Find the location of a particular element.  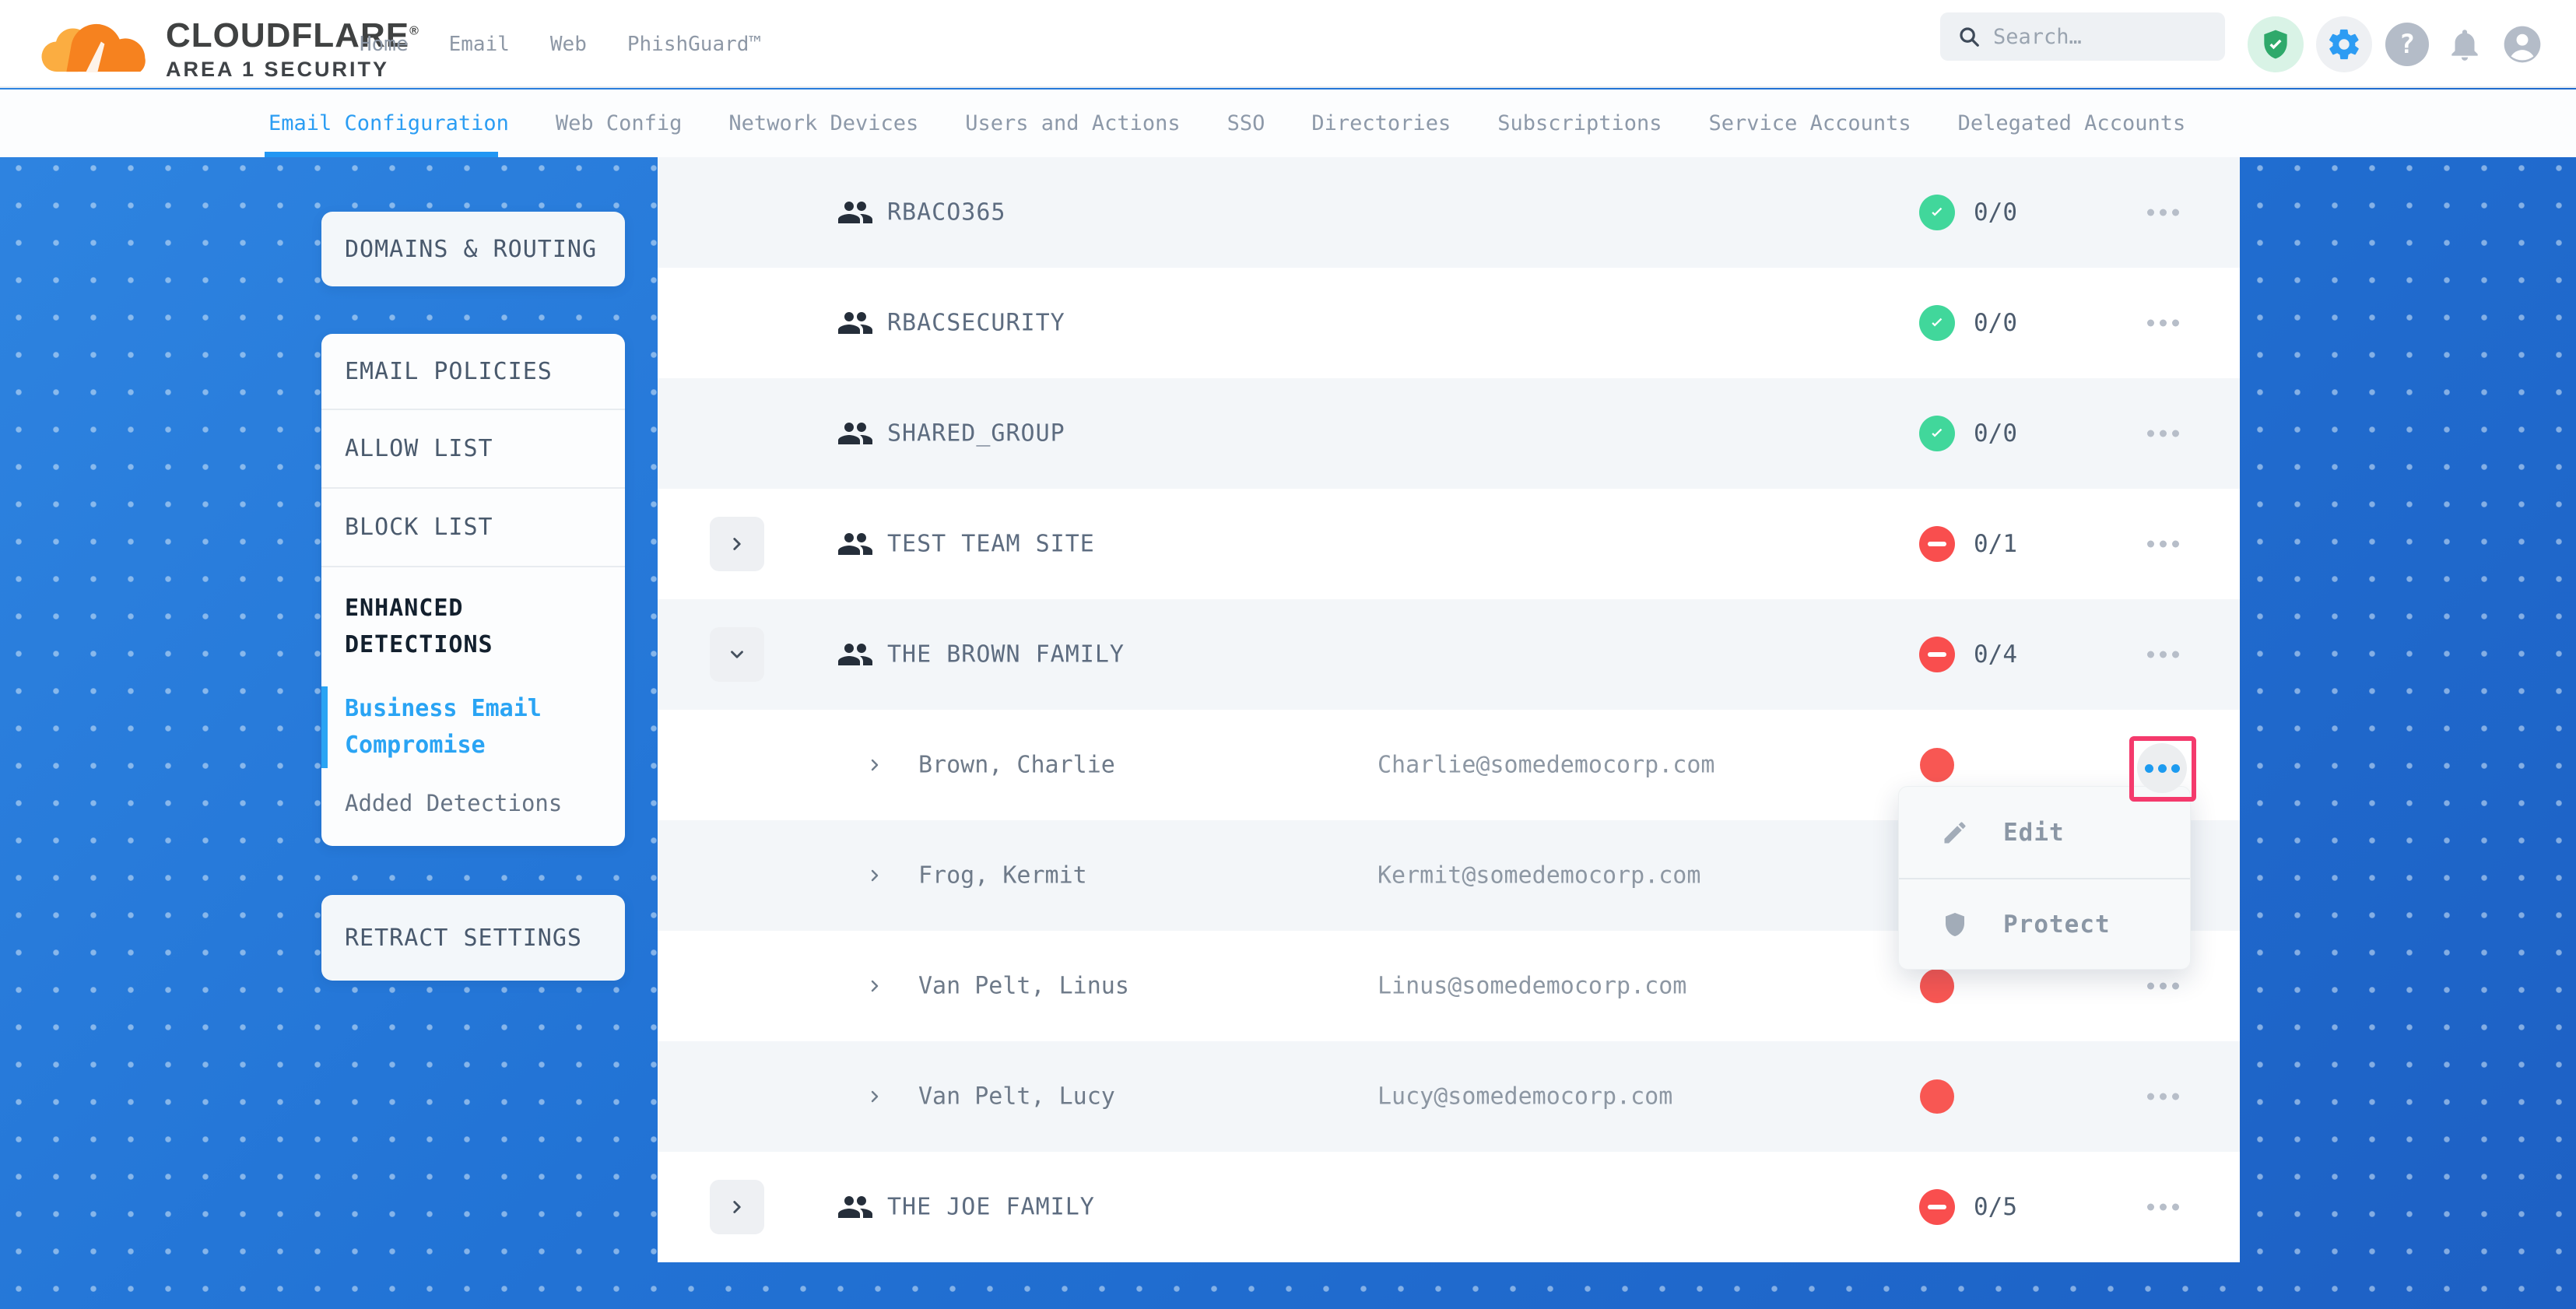

help-icon: ? is located at coordinates (2407, 44).